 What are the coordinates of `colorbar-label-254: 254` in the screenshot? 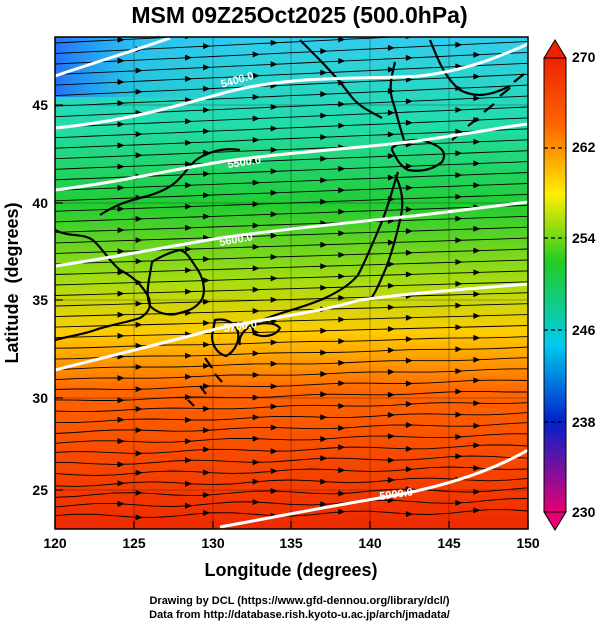 It's located at (584, 238).